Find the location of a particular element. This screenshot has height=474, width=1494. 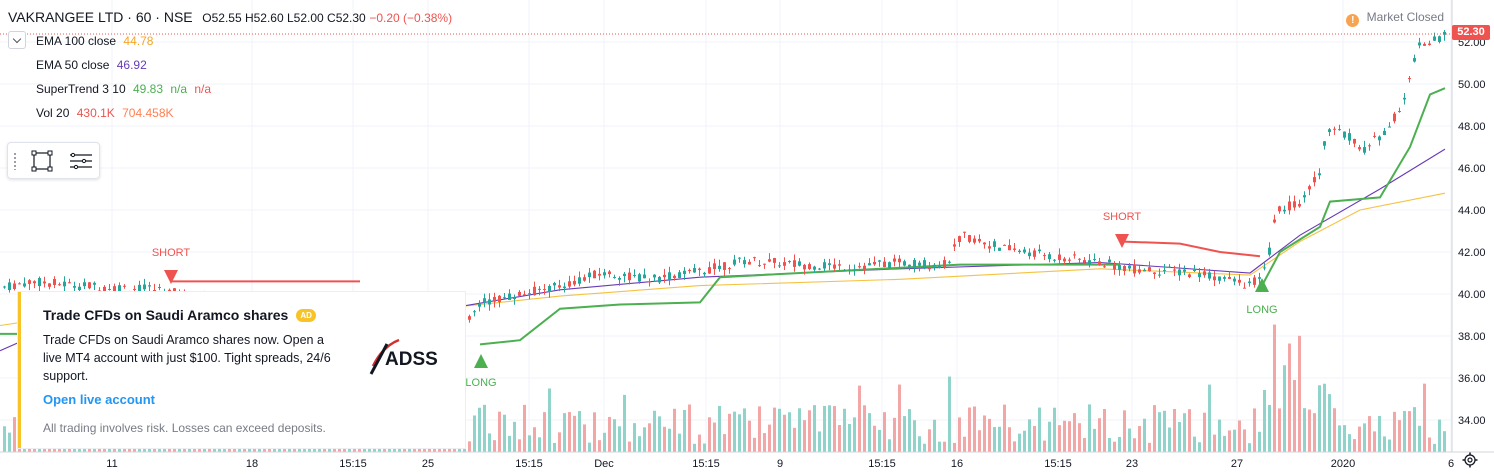

adss-logo: ADSS is located at coordinates (411, 356).